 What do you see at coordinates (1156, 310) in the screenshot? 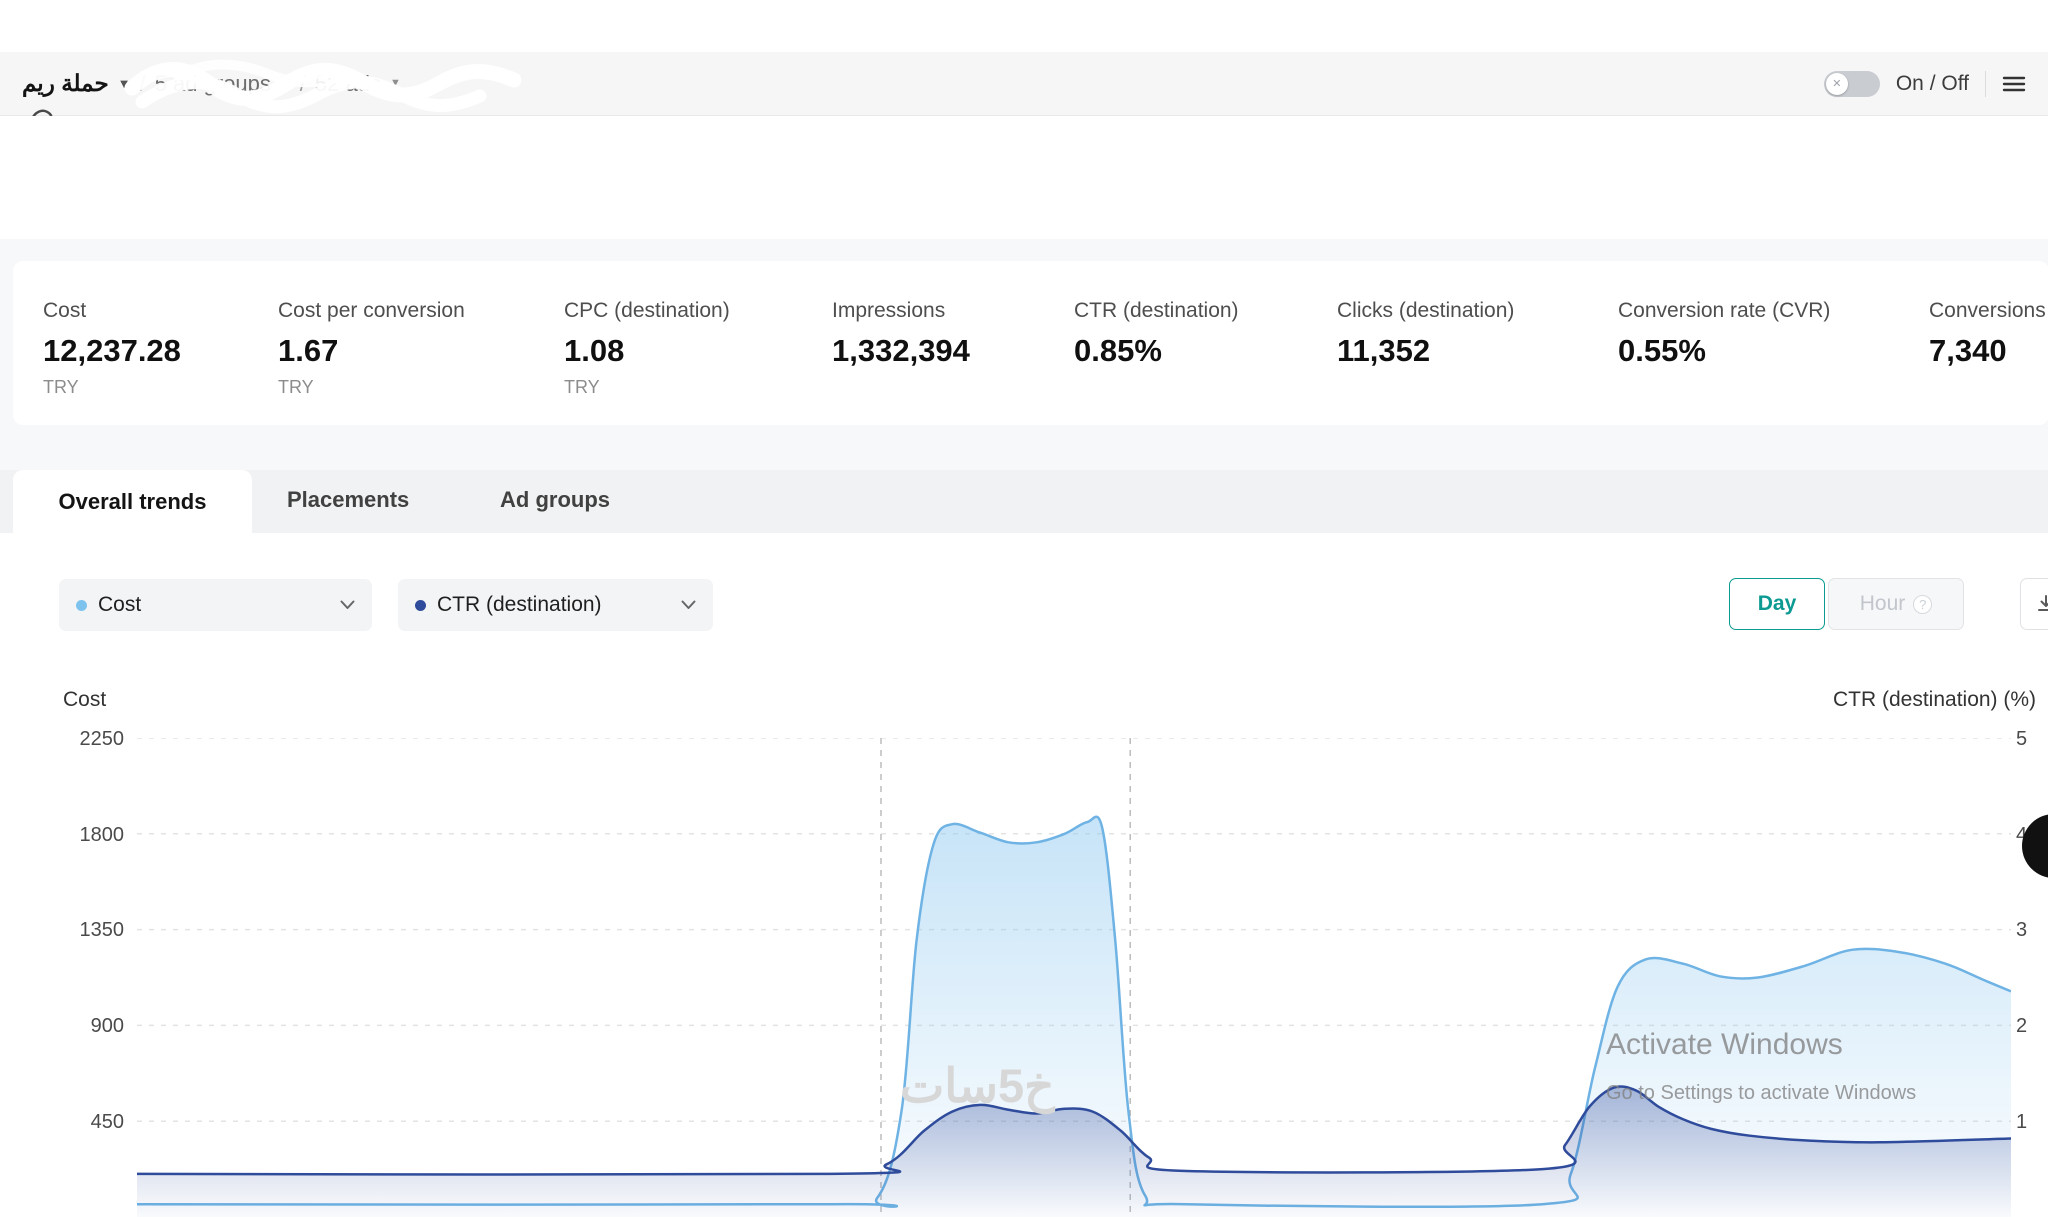
I see `metric-label: CTR (destination)` at bounding box center [1156, 310].